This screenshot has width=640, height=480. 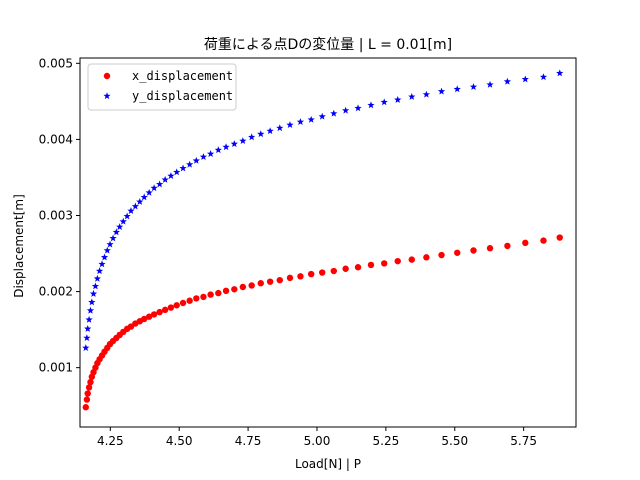 What do you see at coordinates (19, 246) in the screenshot?
I see `y-axis-label: Displacement[m]` at bounding box center [19, 246].